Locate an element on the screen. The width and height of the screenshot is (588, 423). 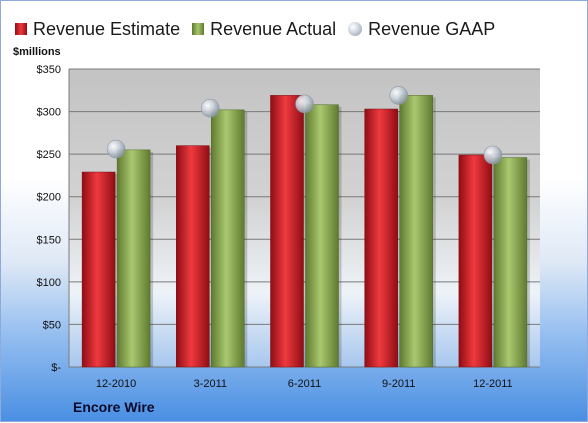
legend-swatch-actual is located at coordinates (198, 29).